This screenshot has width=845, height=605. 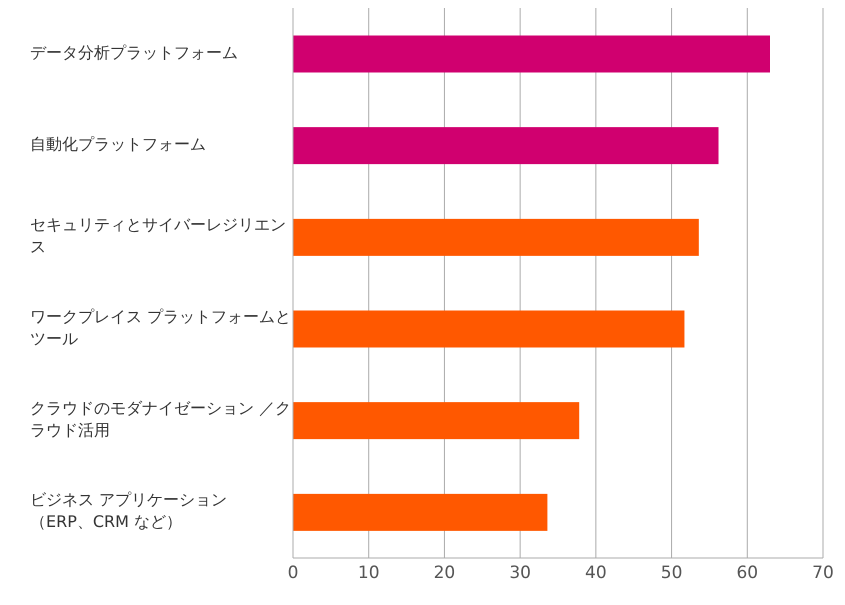 What do you see at coordinates (161, 327) in the screenshot?
I see `y-tick-label: ワークプレイス プラットフォームとツール` at bounding box center [161, 327].